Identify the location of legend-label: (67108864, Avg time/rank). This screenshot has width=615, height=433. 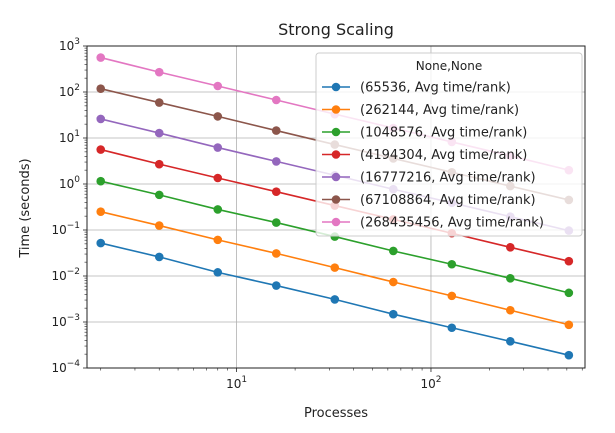
(448, 200).